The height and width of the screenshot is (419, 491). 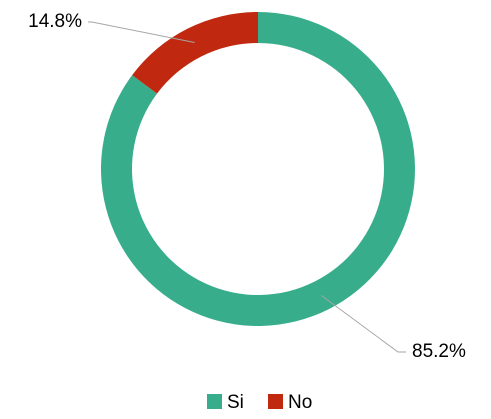 I want to click on donut-segment, so click(x=195, y=53).